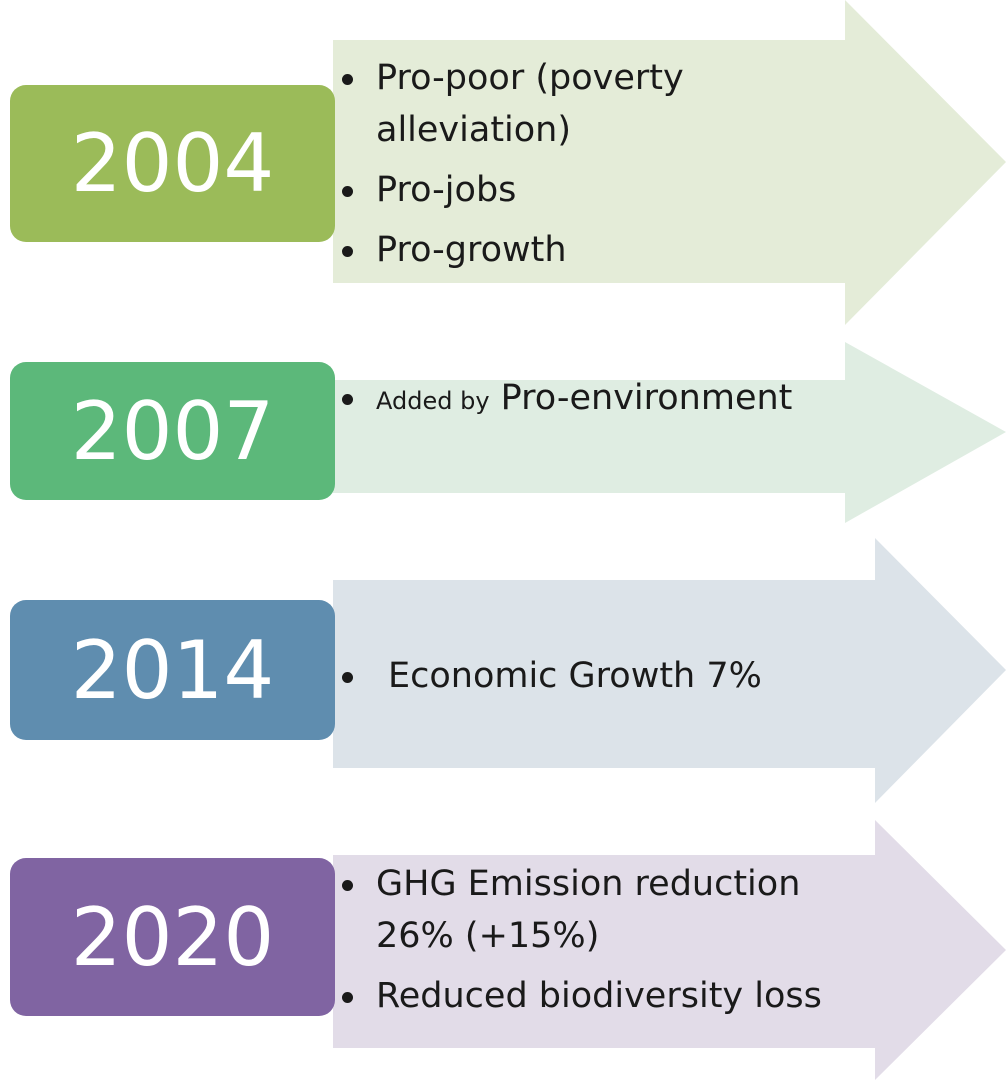 This screenshot has width=1006, height=1080. What do you see at coordinates (433, 401) in the screenshot?
I see `bullet-text: Added by` at bounding box center [433, 401].